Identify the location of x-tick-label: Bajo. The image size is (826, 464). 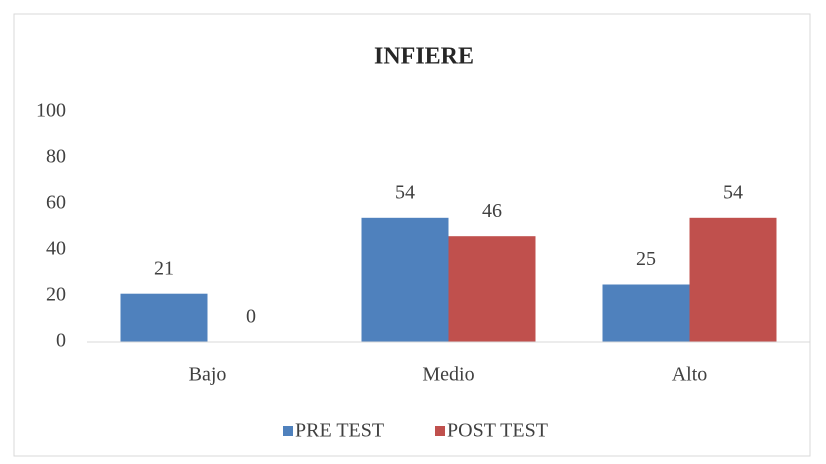
(208, 375).